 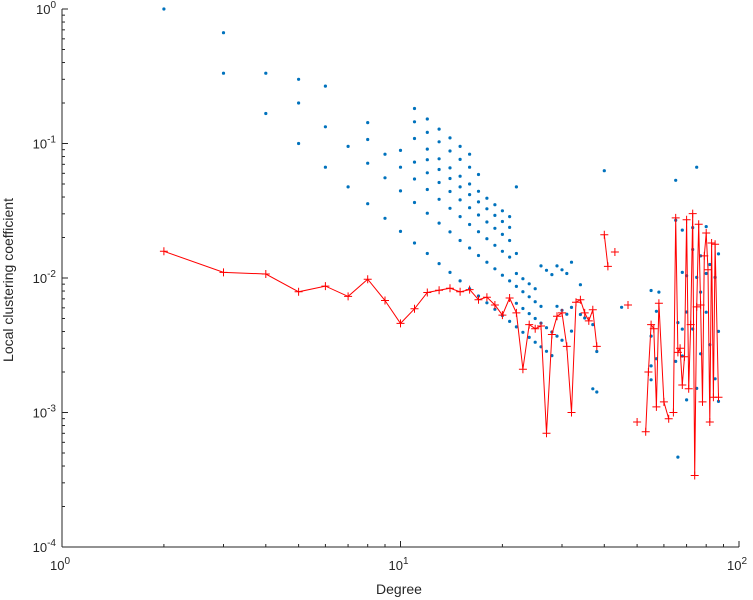 What do you see at coordinates (45, 412) in the screenshot?
I see `y-tick-label: 10⁻³` at bounding box center [45, 412].